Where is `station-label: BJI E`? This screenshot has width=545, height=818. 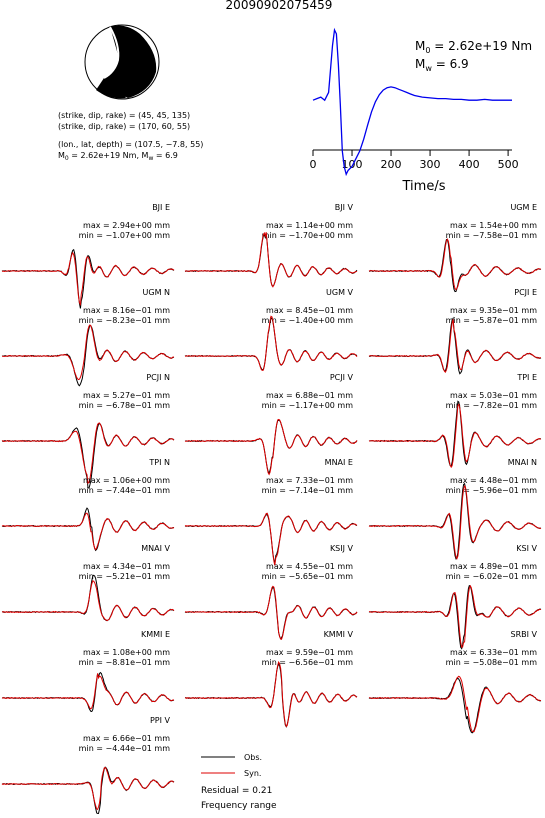
station-label: BJI E is located at coordinates (161, 207).